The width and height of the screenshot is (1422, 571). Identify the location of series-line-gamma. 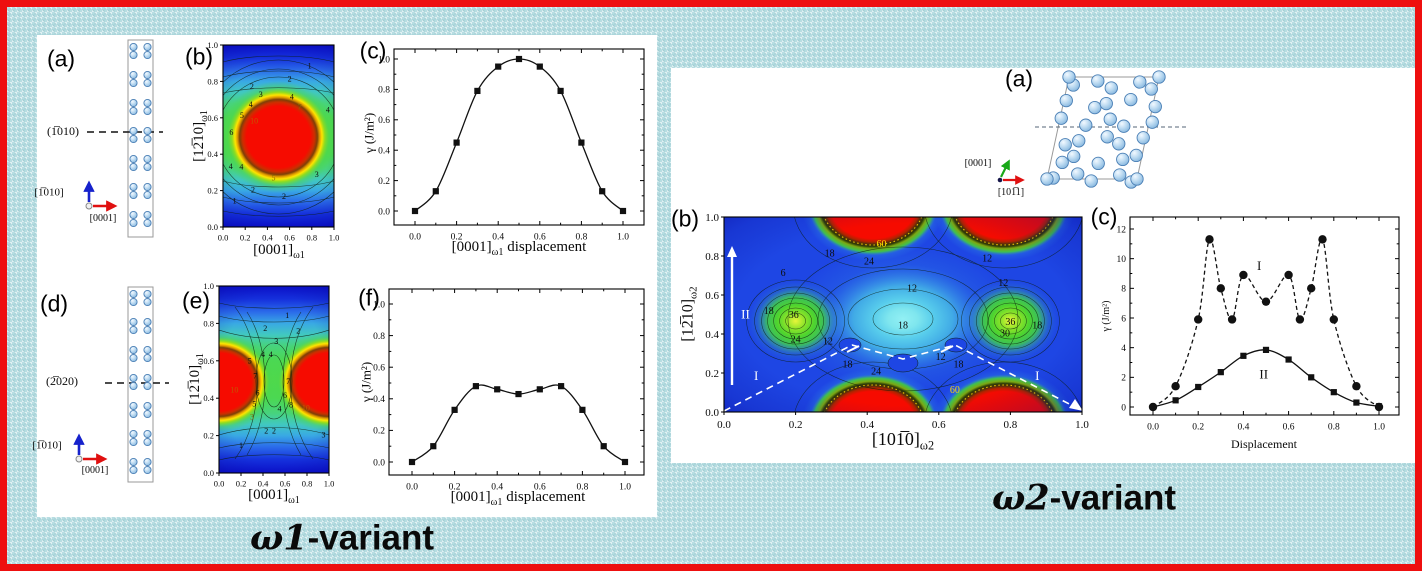
(519, 135).